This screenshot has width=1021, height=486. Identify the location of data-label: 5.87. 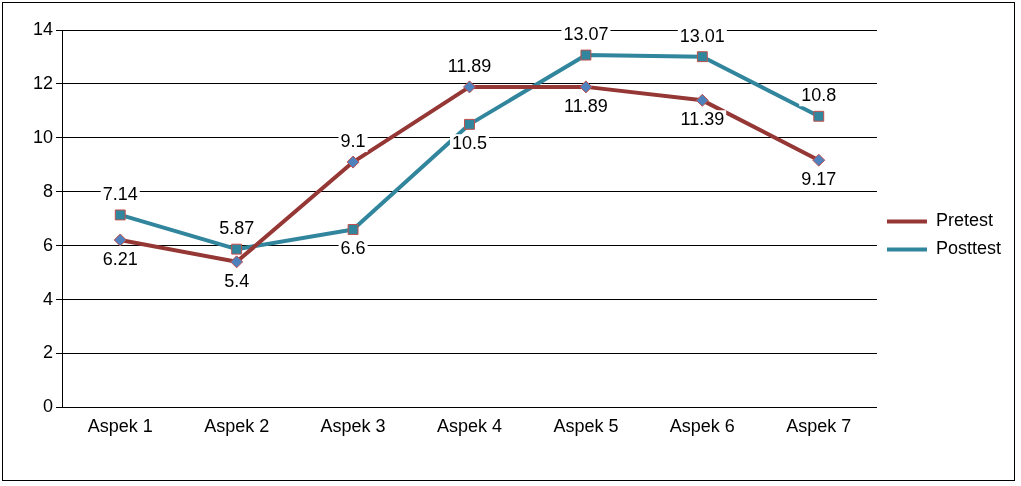
(237, 228).